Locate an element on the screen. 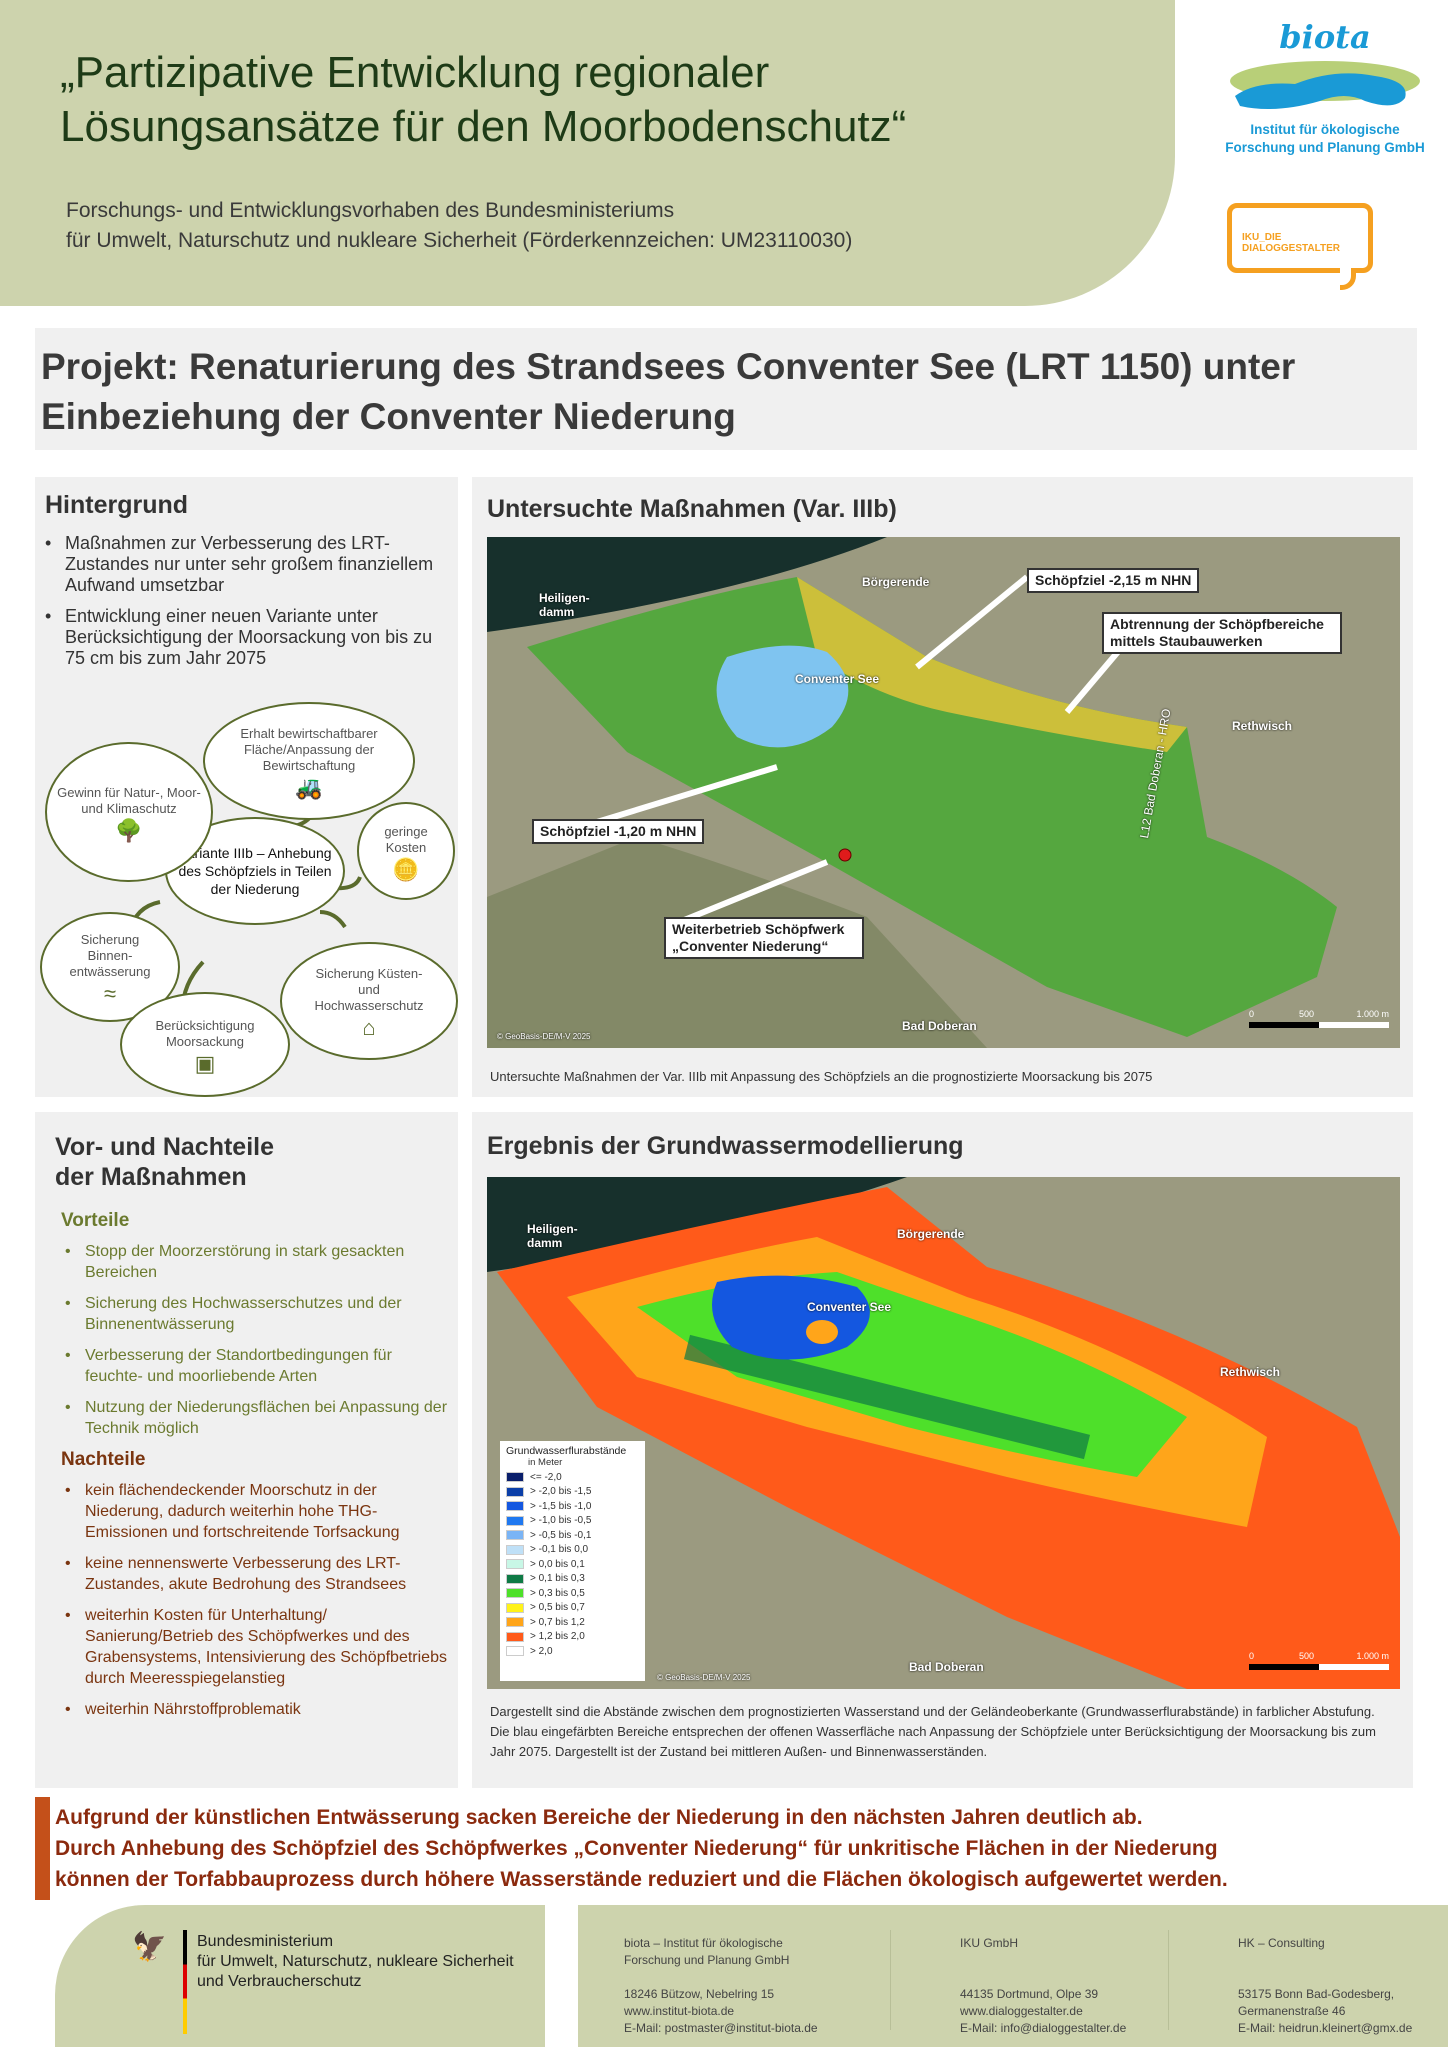 This screenshot has width=1448, height=2047. house-icon: ⌂ is located at coordinates (369, 1027).